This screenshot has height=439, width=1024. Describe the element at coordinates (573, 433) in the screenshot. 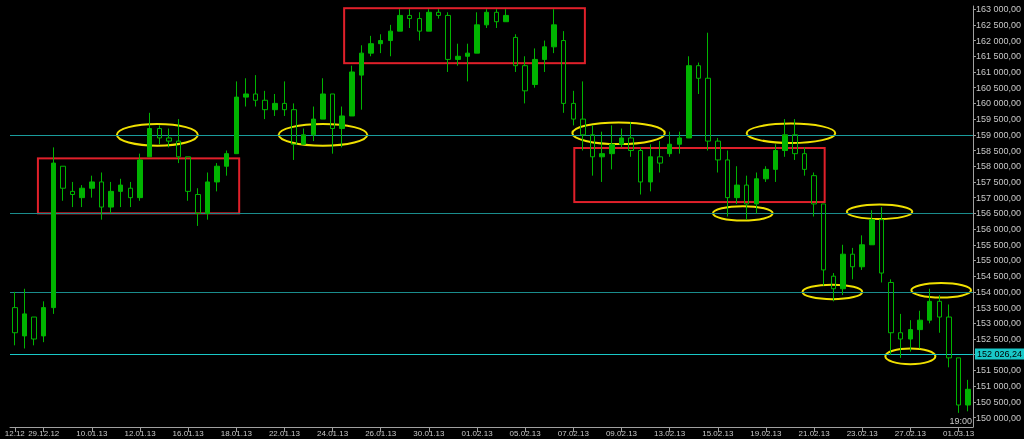

I see `x-tick-label: 07.02.13` at that location.